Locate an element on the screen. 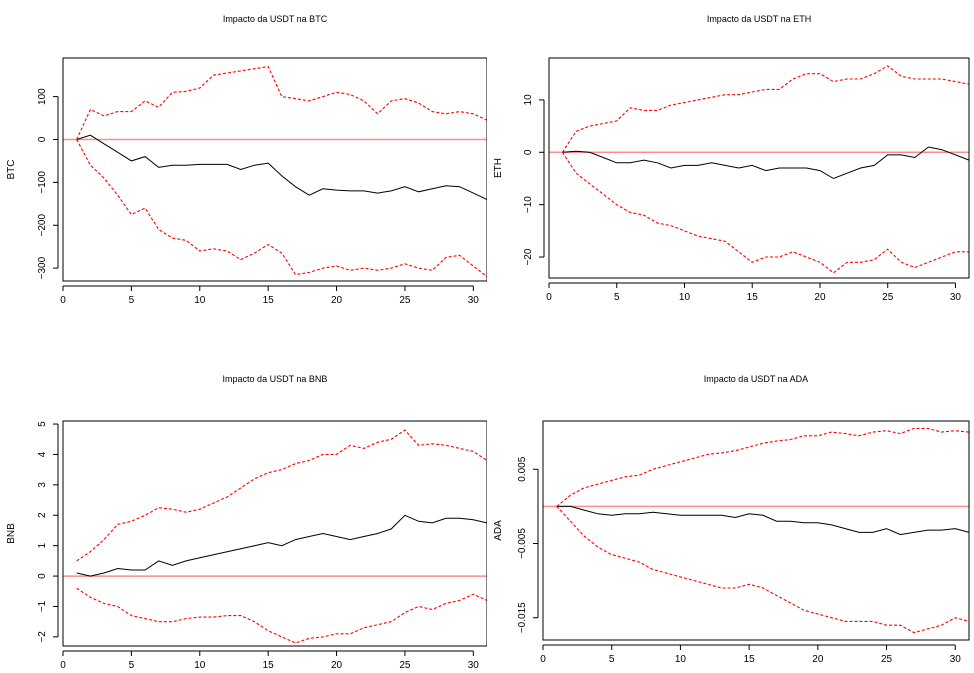 Image resolution: width=974 pixels, height=673 pixels. chart-title: Impacto da USDT na BNB is located at coordinates (275, 379).